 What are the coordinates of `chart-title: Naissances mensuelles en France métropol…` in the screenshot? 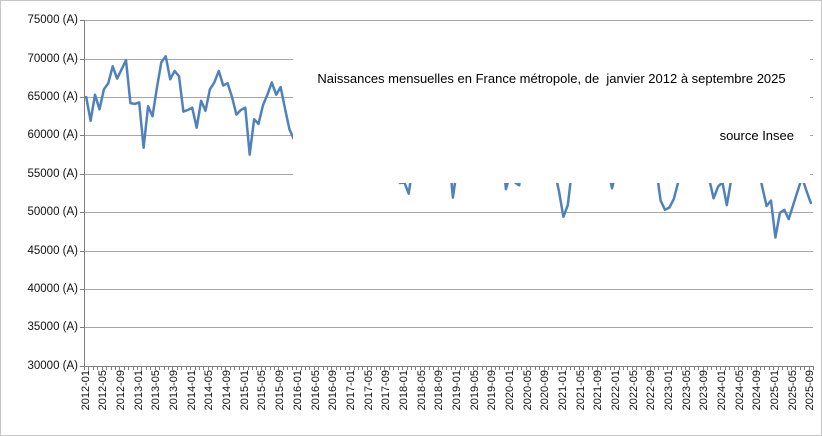 It's located at (551, 78).